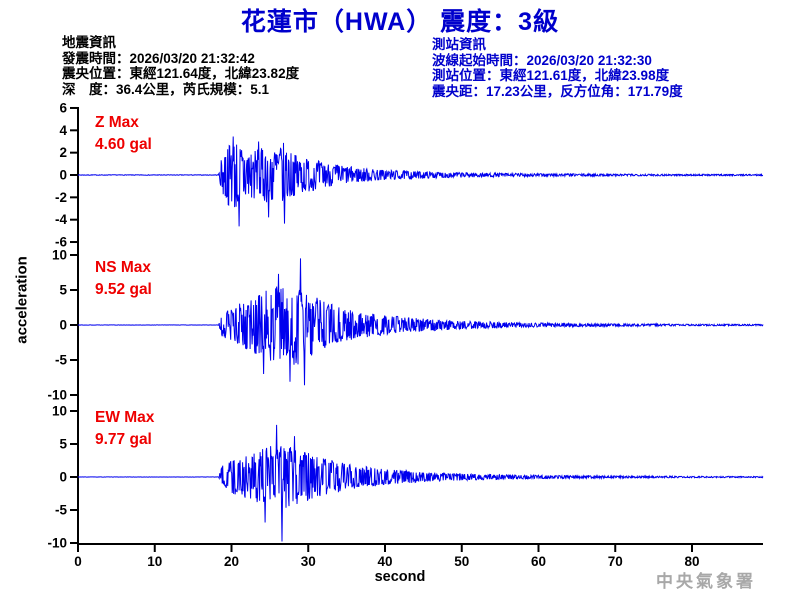 Image resolution: width=800 pixels, height=600 pixels. What do you see at coordinates (461, 561) in the screenshot?
I see `svg-text: 50` at bounding box center [461, 561].